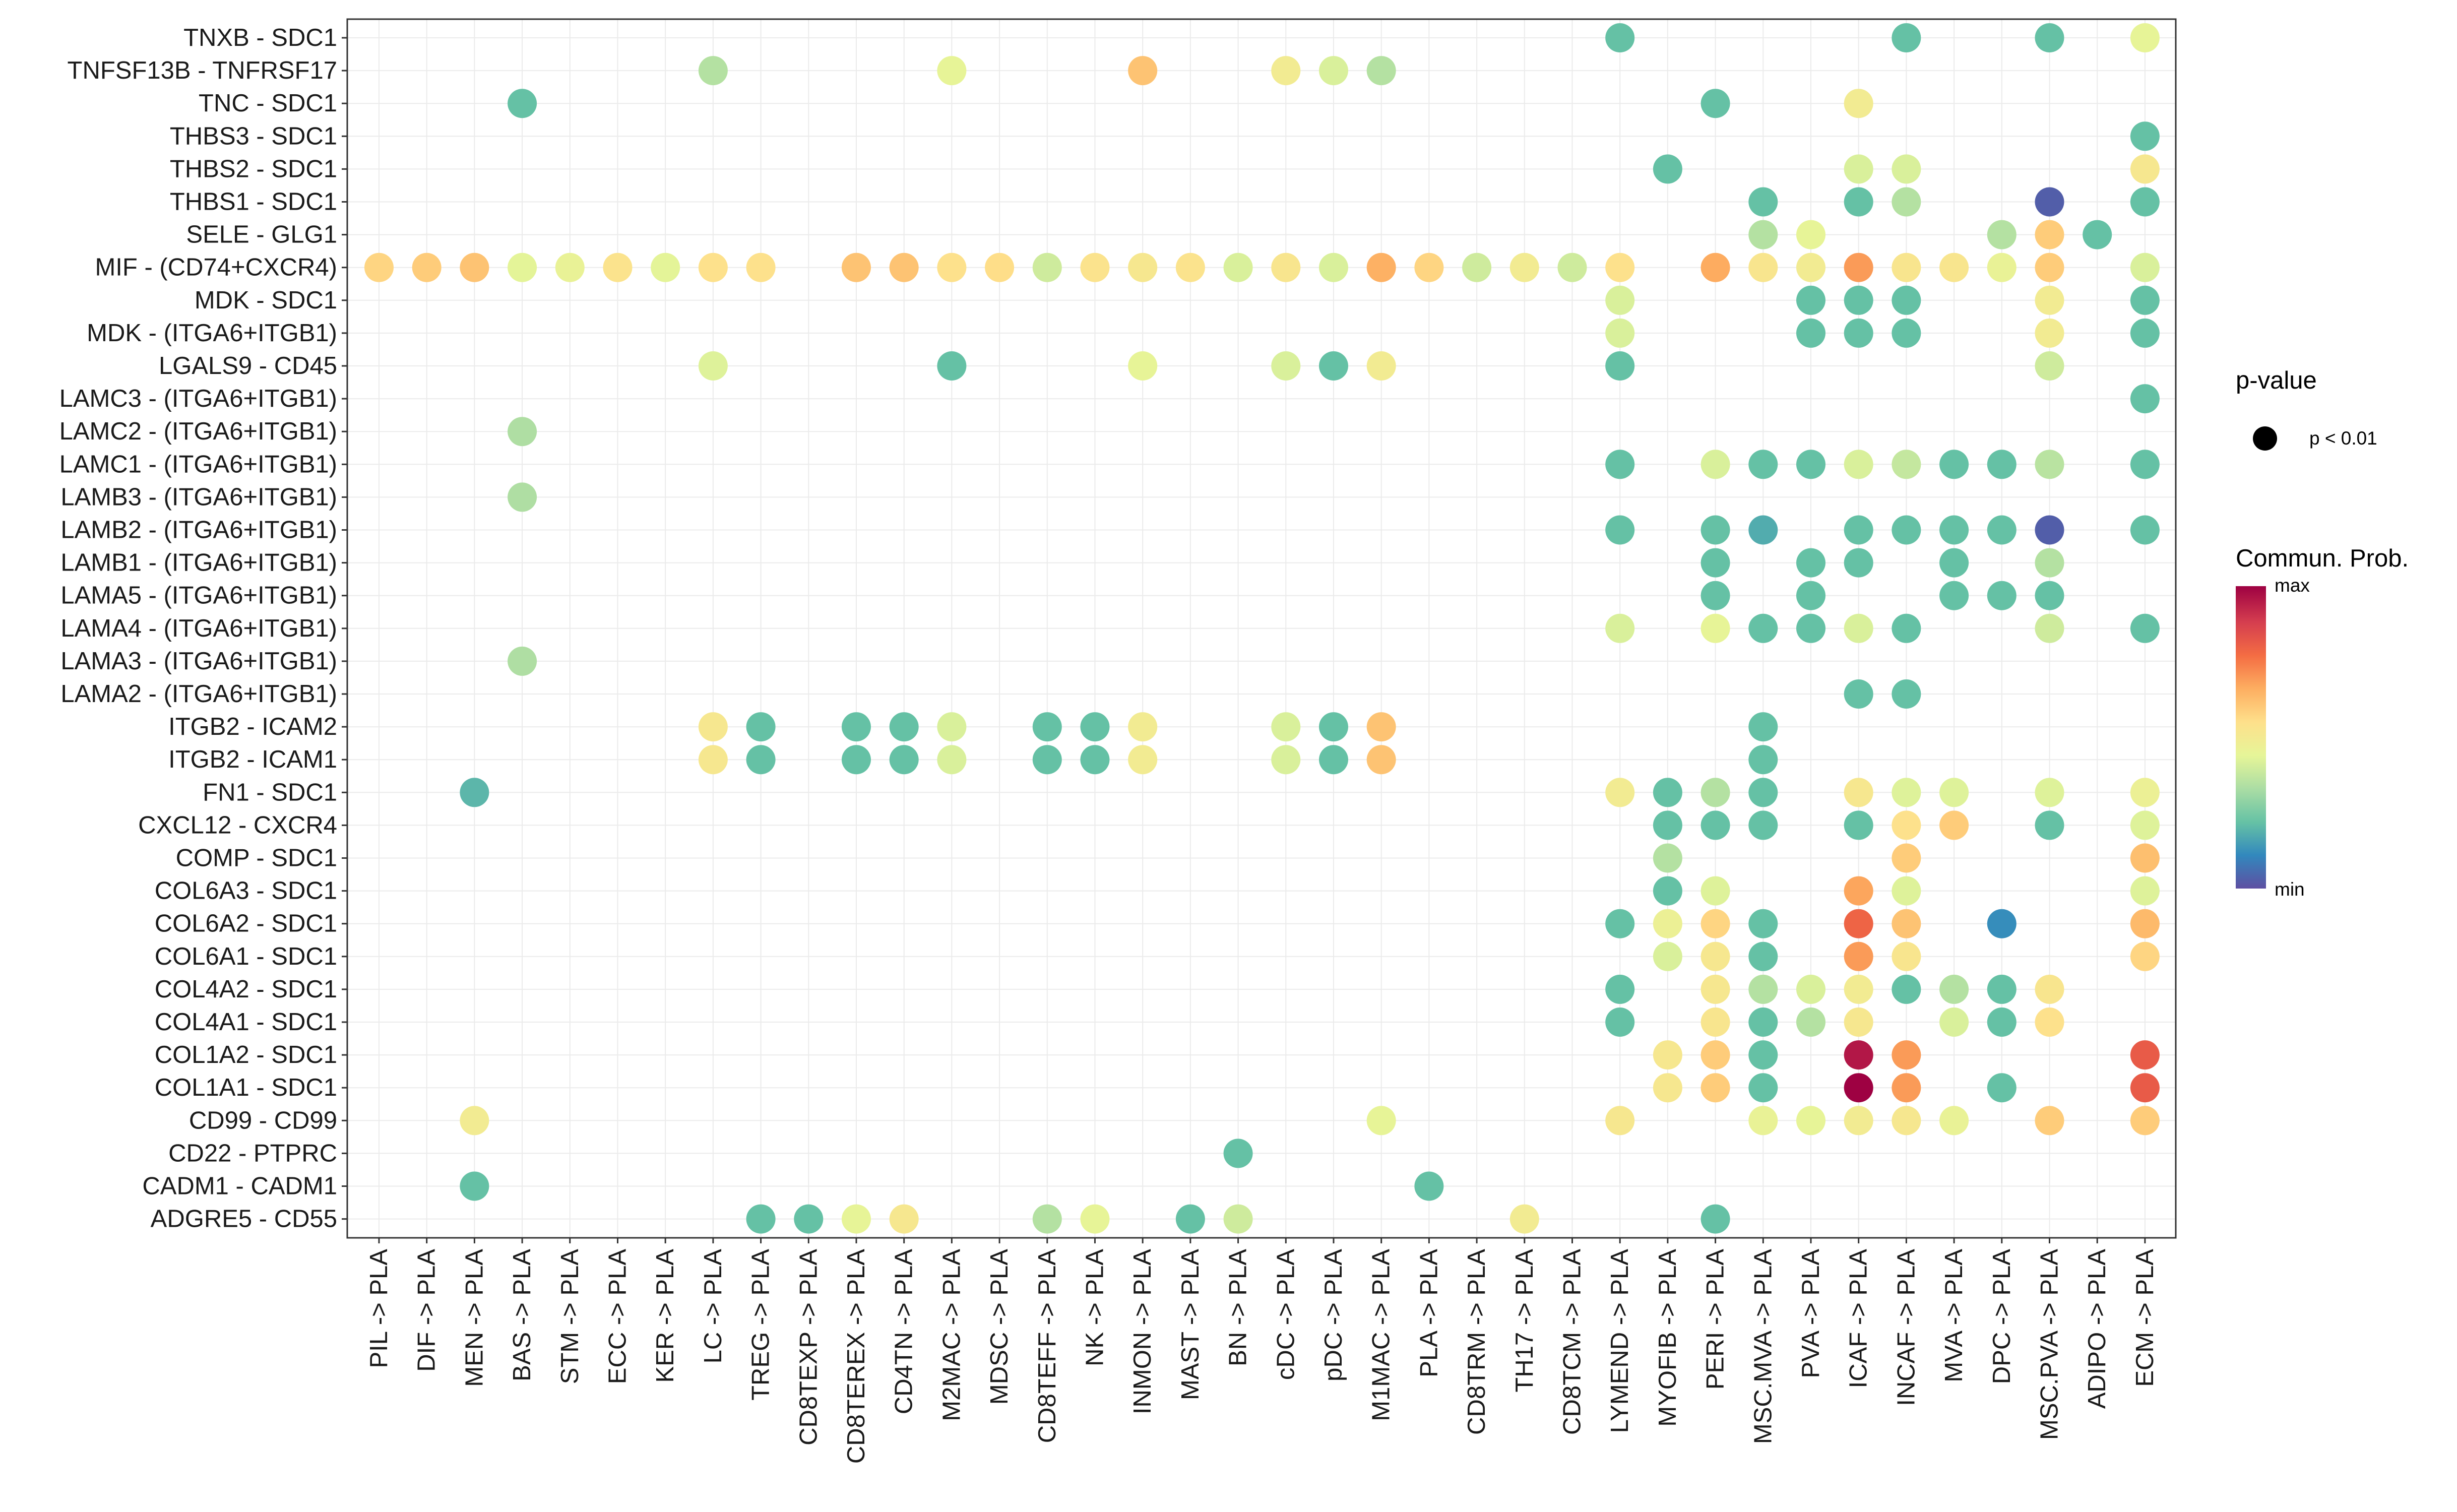  What do you see at coordinates (263, 1120) in the screenshot?
I see `y-tick-label: CD99 - CD99` at bounding box center [263, 1120].